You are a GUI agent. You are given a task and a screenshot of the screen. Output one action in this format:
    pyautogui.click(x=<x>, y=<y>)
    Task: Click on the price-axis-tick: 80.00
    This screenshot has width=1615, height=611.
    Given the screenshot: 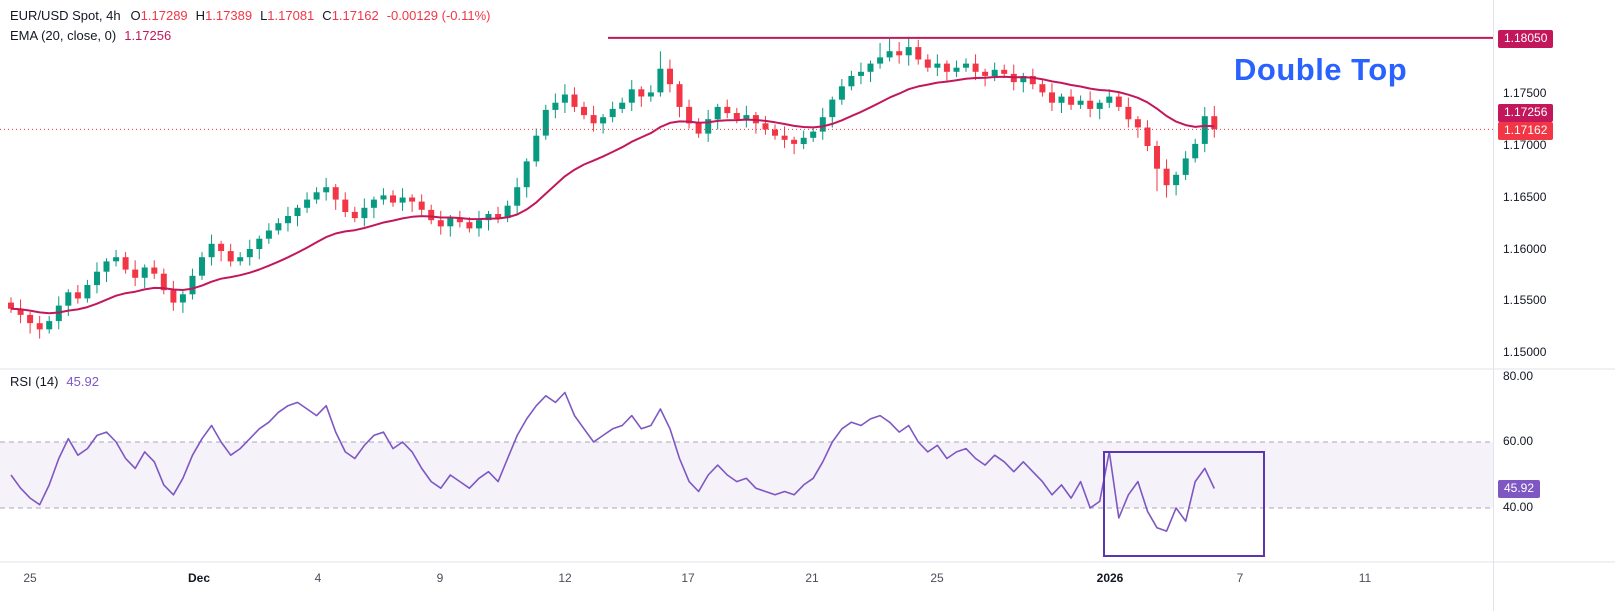 What is the action you would take?
    pyautogui.click(x=1518, y=376)
    